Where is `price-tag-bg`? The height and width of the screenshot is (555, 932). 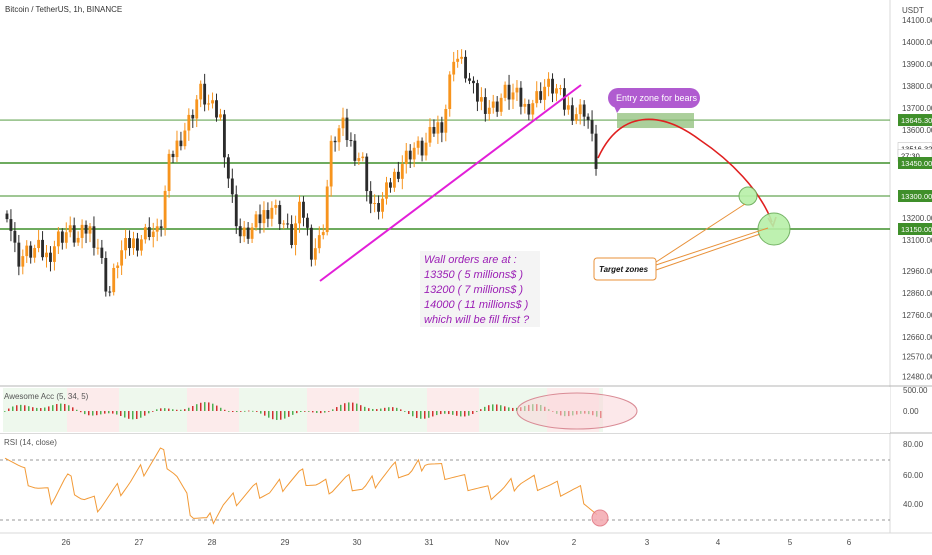 price-tag-bg is located at coordinates (915, 120).